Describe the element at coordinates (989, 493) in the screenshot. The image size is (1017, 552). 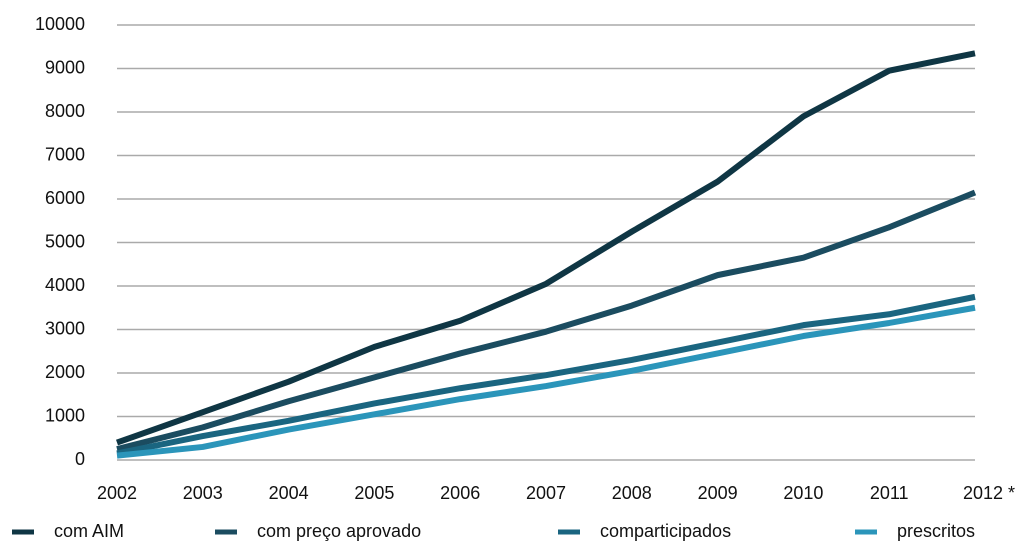
I see `x-tick-label: 2012 *` at that location.